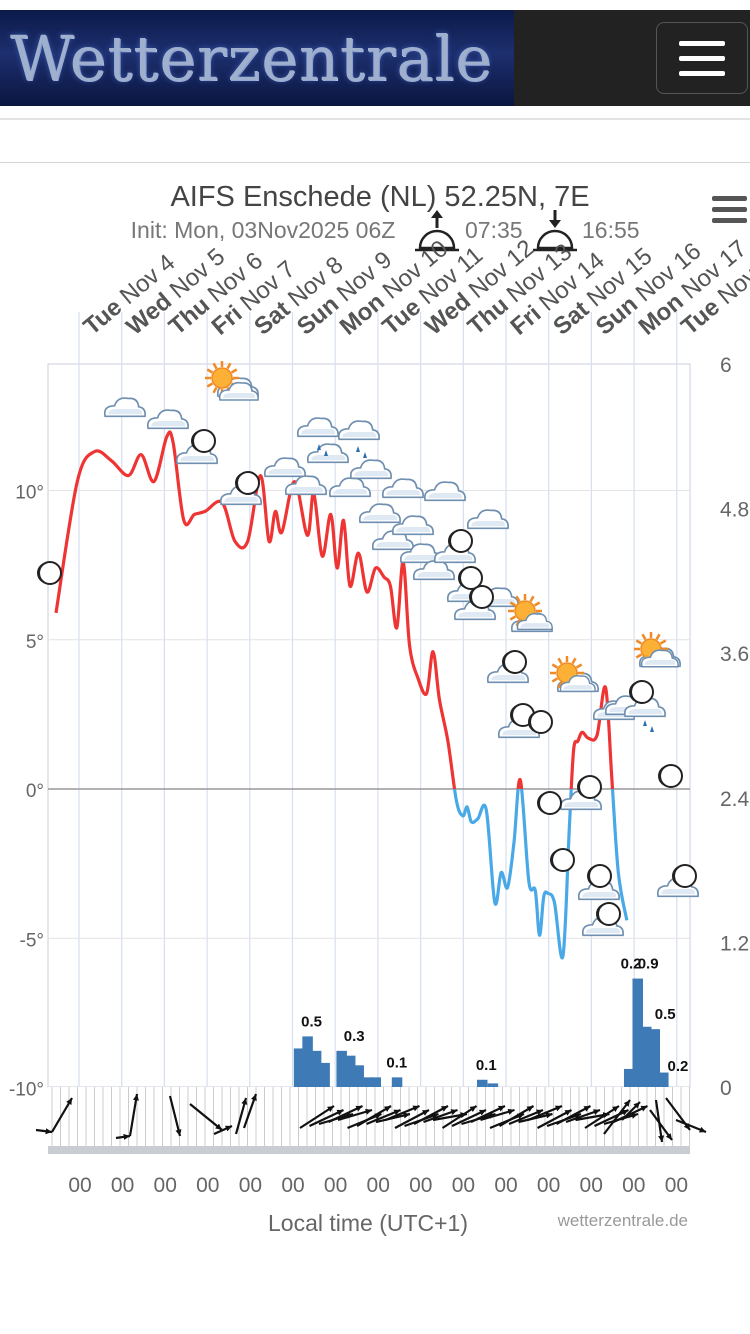 The width and height of the screenshot is (750, 1334). What do you see at coordinates (437, 231) in the screenshot?
I see `sunrise-icon` at bounding box center [437, 231].